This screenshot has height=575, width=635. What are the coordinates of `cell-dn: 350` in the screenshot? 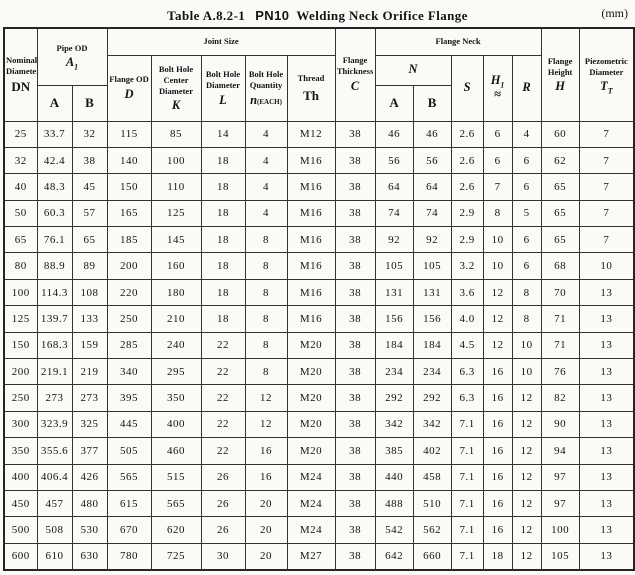 It's located at (20, 451).